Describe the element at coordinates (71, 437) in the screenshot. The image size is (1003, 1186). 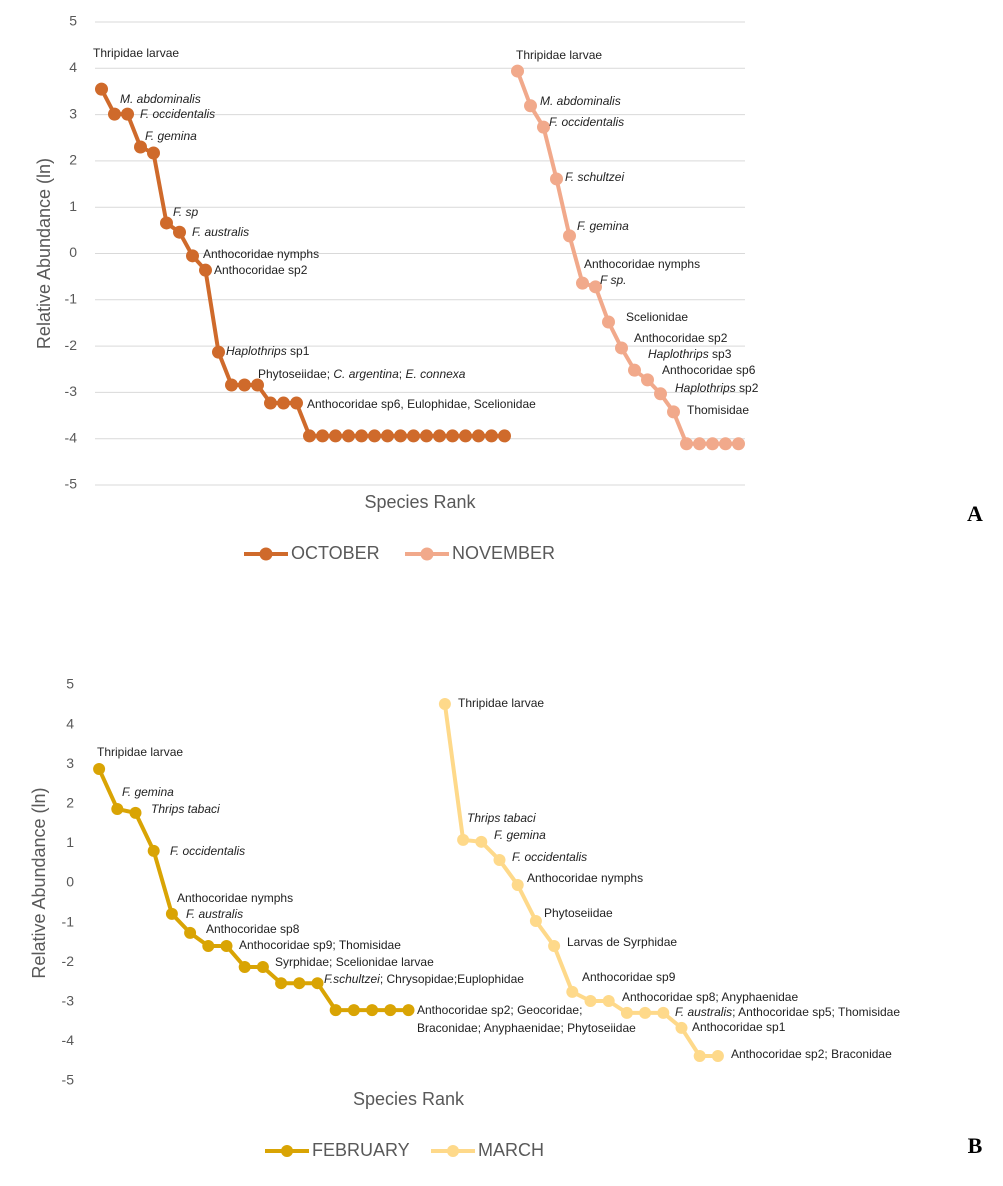
I see `y-tick-label: -4` at that location.